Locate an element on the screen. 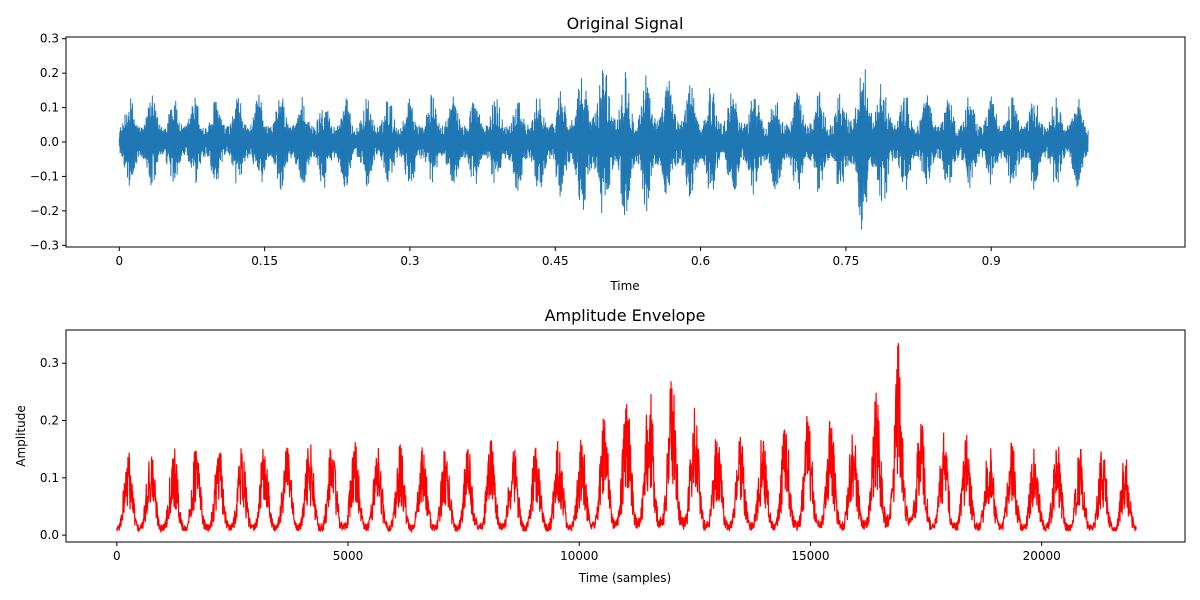  amplitude-envelope-x-tick-label: 0 is located at coordinates (117, 556).